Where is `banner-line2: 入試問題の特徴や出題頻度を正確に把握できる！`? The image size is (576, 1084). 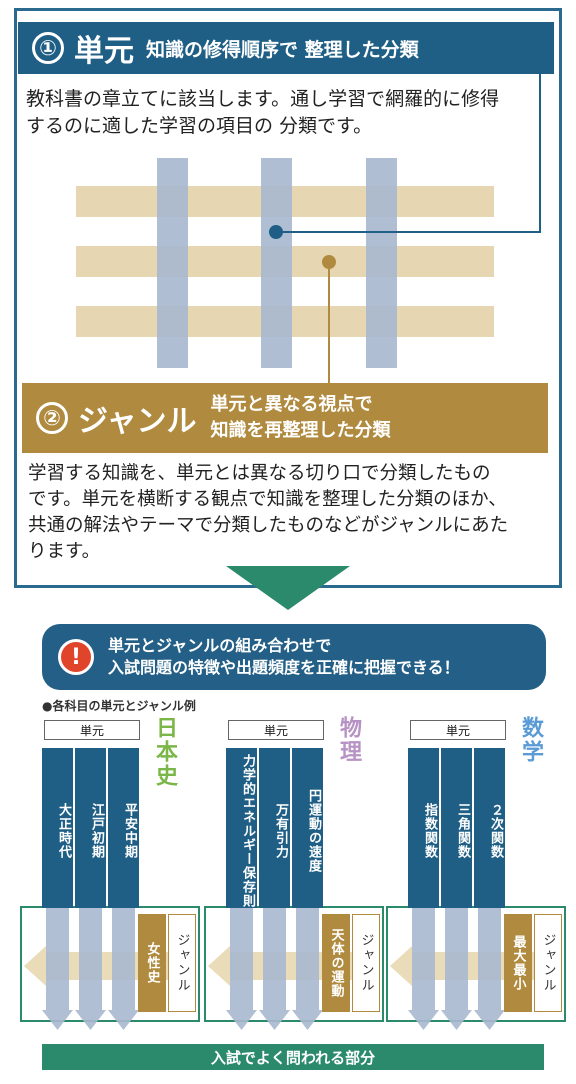
banner-line2: 入試問題の特徴や出題頻度を正確に把握できる！ is located at coordinates (284, 667).